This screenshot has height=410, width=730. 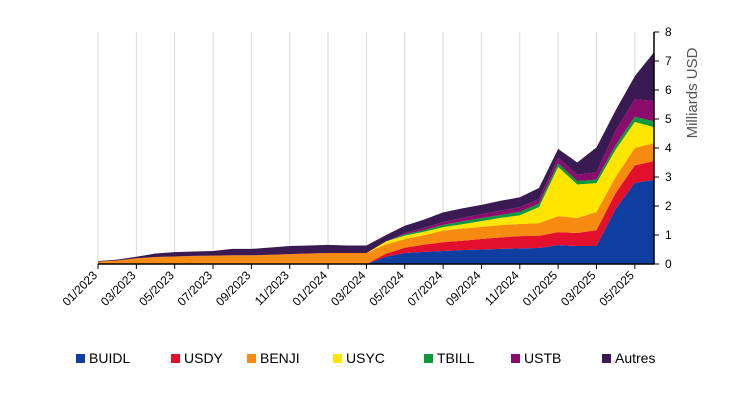 I want to click on legend-label-tbill: TBILL, so click(x=456, y=358).